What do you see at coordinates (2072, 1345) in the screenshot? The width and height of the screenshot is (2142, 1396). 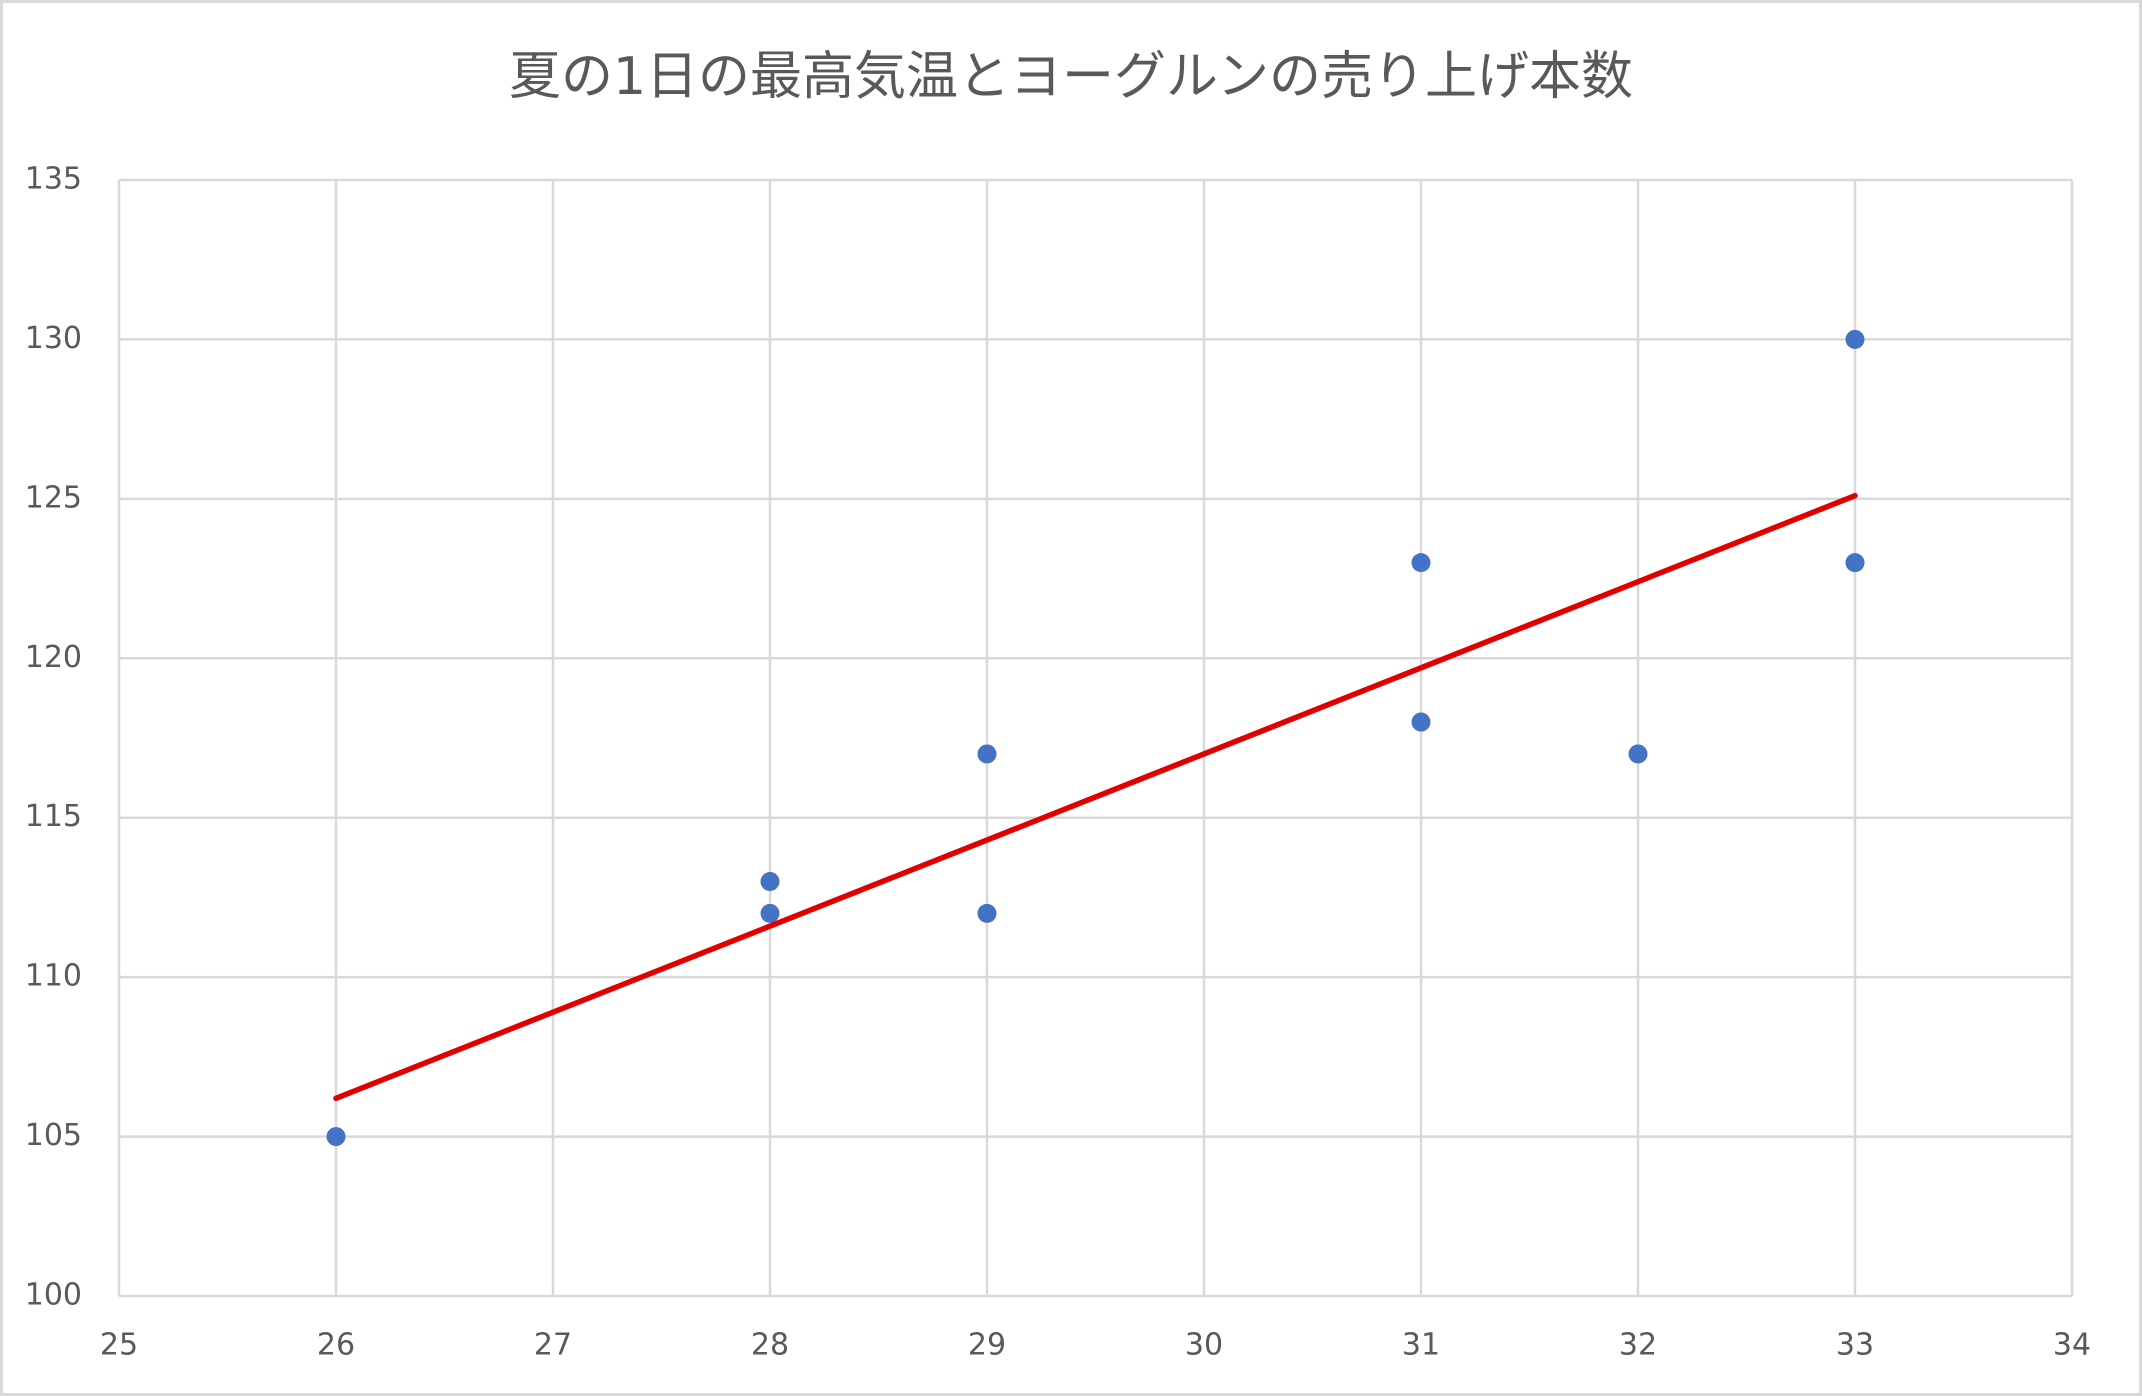 I see `x-tick-label: 34` at bounding box center [2072, 1345].